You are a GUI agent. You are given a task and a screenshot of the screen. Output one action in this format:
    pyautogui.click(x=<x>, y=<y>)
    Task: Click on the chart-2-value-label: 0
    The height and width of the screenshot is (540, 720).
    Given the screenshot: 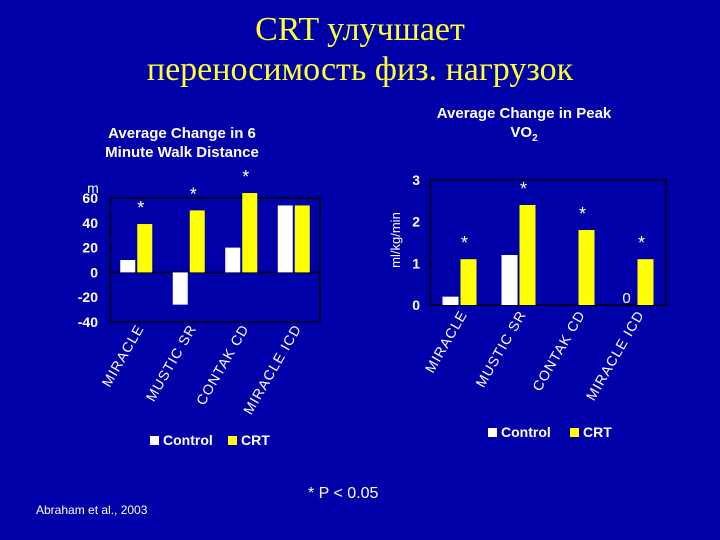 What is the action you would take?
    pyautogui.click(x=626, y=298)
    